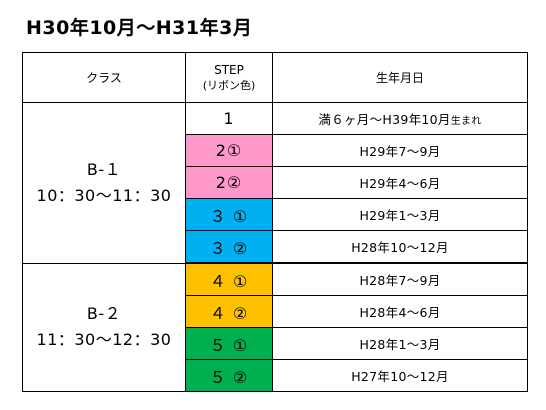 This screenshot has height=410, width=546. I want to click on table-row: ４ ② H28年4～6月, so click(275, 311).